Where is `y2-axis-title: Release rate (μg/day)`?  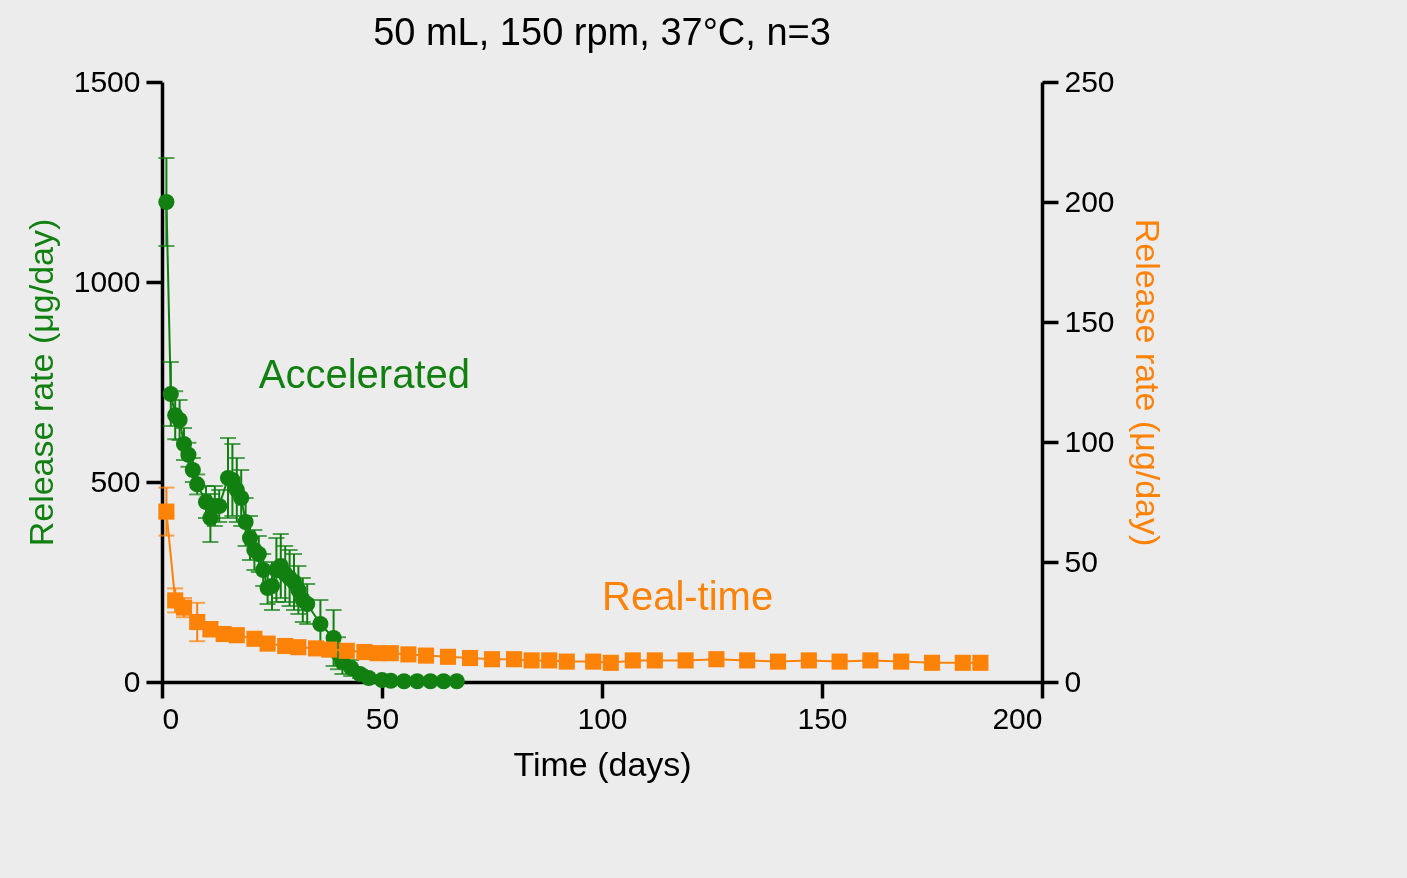
y2-axis-title: Release rate (μg/day) is located at coordinates (1147, 382).